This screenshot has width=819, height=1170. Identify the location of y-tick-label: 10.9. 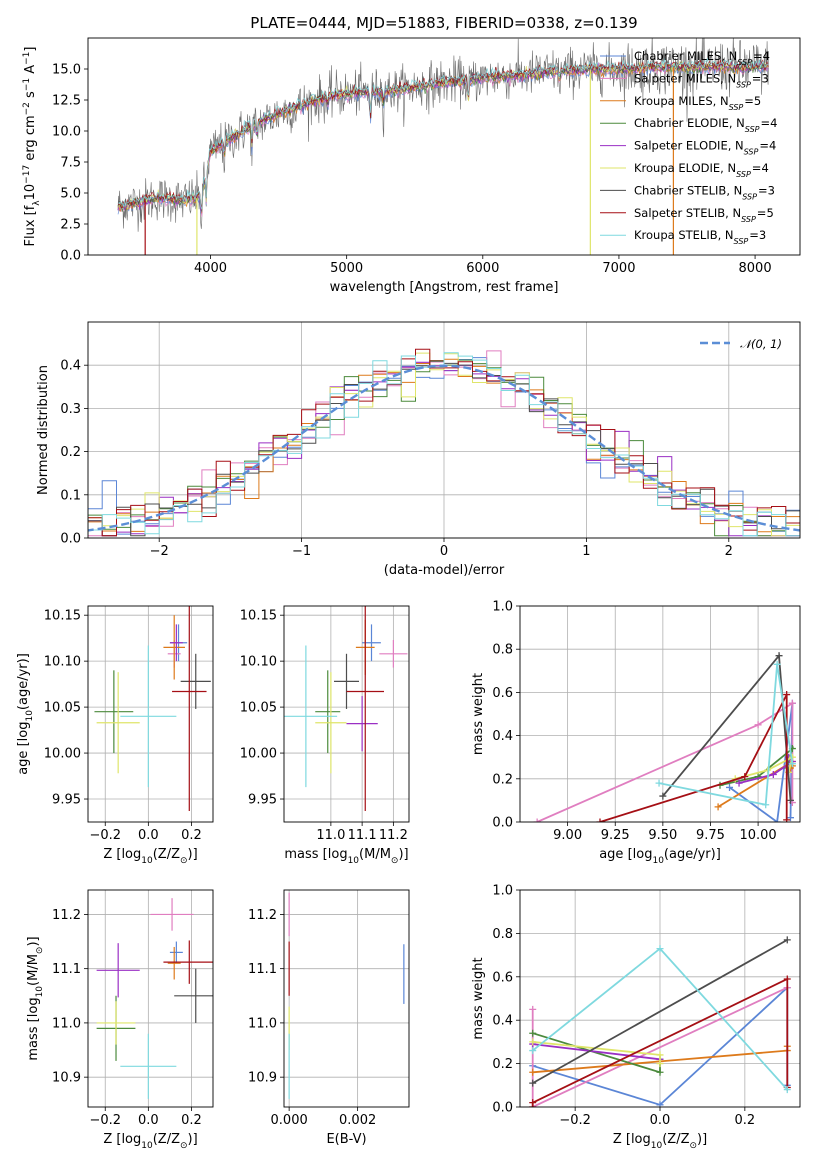
(262, 1078).